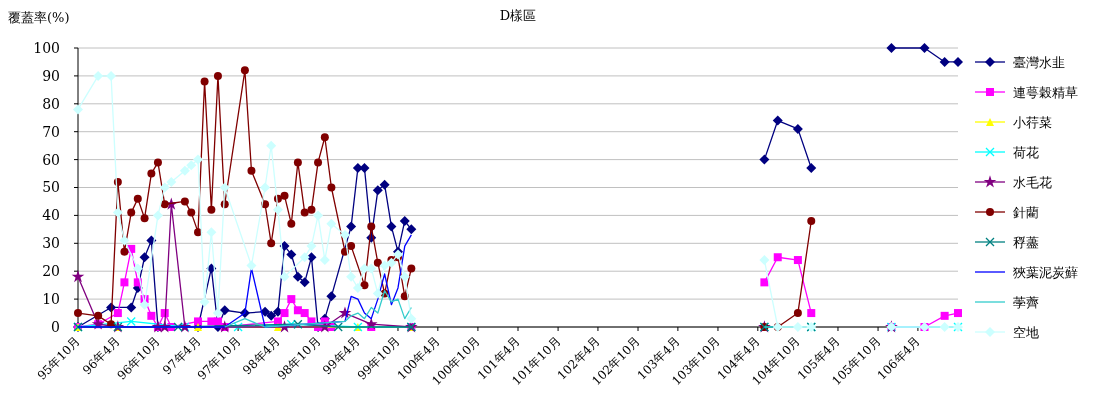 This screenshot has height=403, width=1109. I want to click on y-tick-label: 40, so click(51, 215).